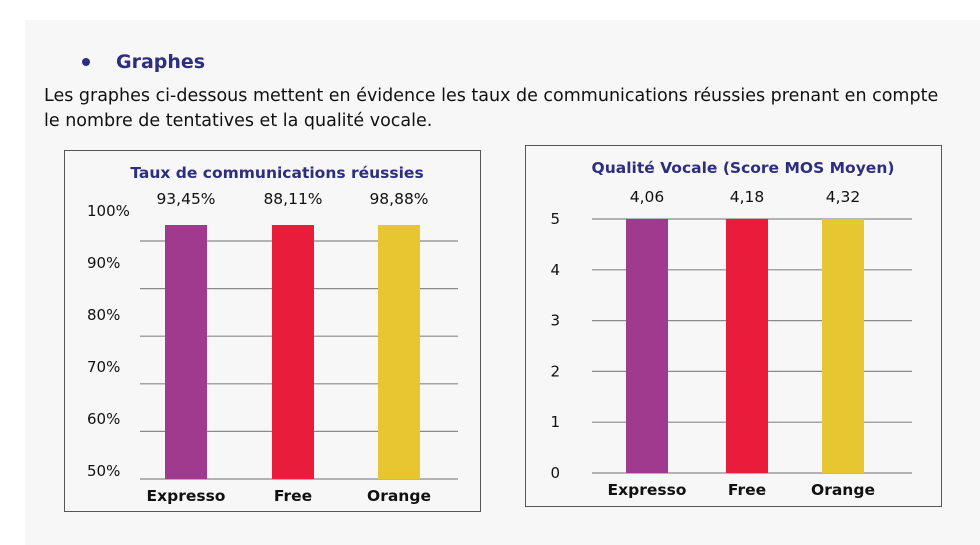  What do you see at coordinates (555, 371) in the screenshot?
I see `mos-chart-tick-label: 2` at bounding box center [555, 371].